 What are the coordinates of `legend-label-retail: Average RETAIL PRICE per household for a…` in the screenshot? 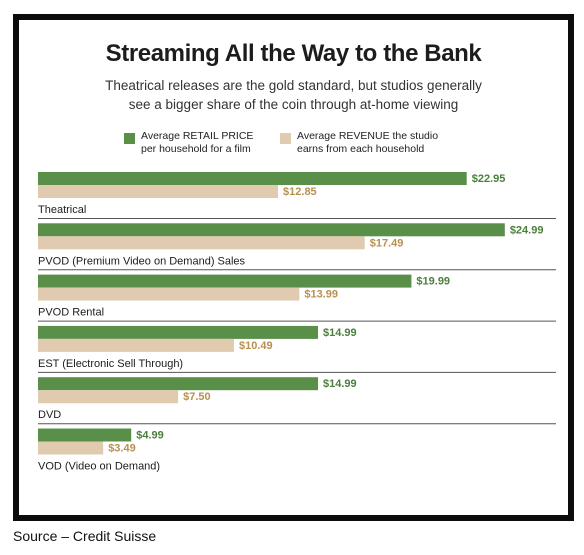 It's located at (197, 142).